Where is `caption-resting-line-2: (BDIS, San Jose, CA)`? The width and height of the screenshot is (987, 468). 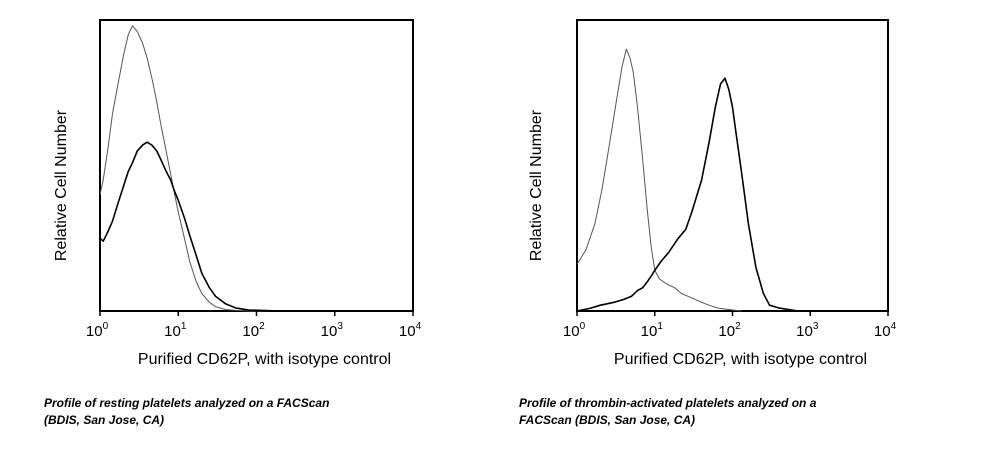
caption-resting-line-2: (BDIS, San Jose, CA) is located at coordinates (104, 420).